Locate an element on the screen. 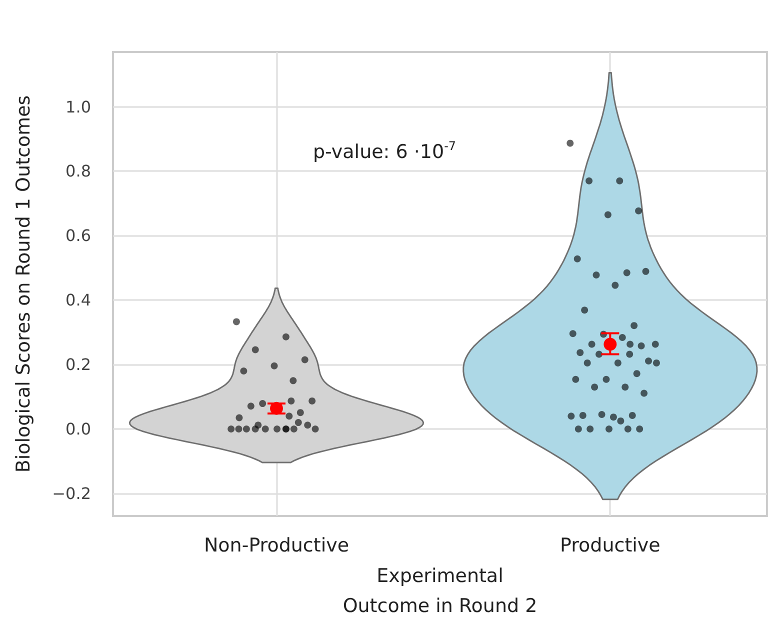 The width and height of the screenshot is (768, 628). x-axis-title: Experimental Outcome in Round 2 is located at coordinates (440, 591).